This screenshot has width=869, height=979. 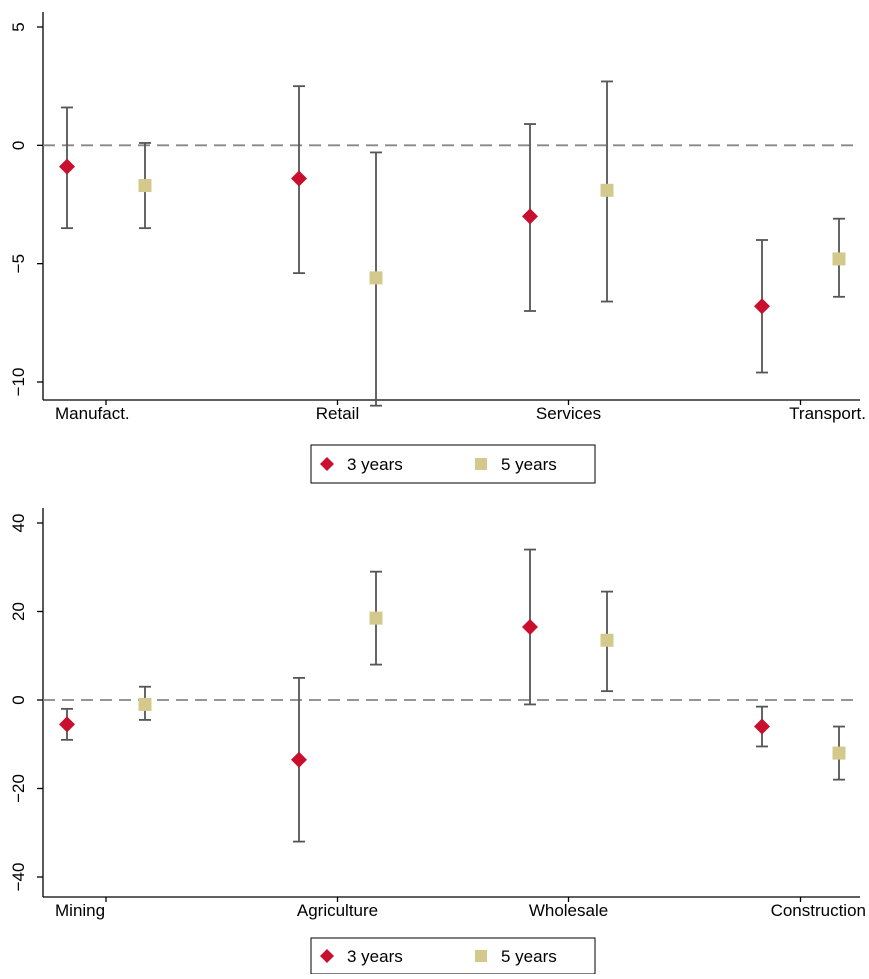 What do you see at coordinates (18, 263) in the screenshot?
I see `y-tick-label: −5` at bounding box center [18, 263].